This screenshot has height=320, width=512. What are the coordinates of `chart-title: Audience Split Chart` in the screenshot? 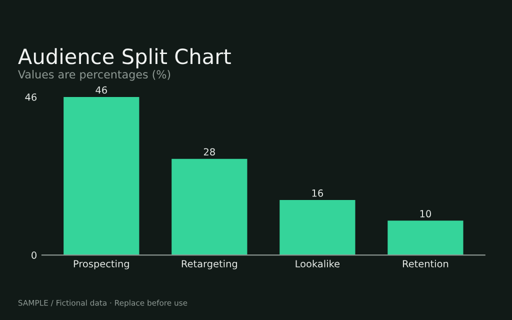 It's located at (124, 58).